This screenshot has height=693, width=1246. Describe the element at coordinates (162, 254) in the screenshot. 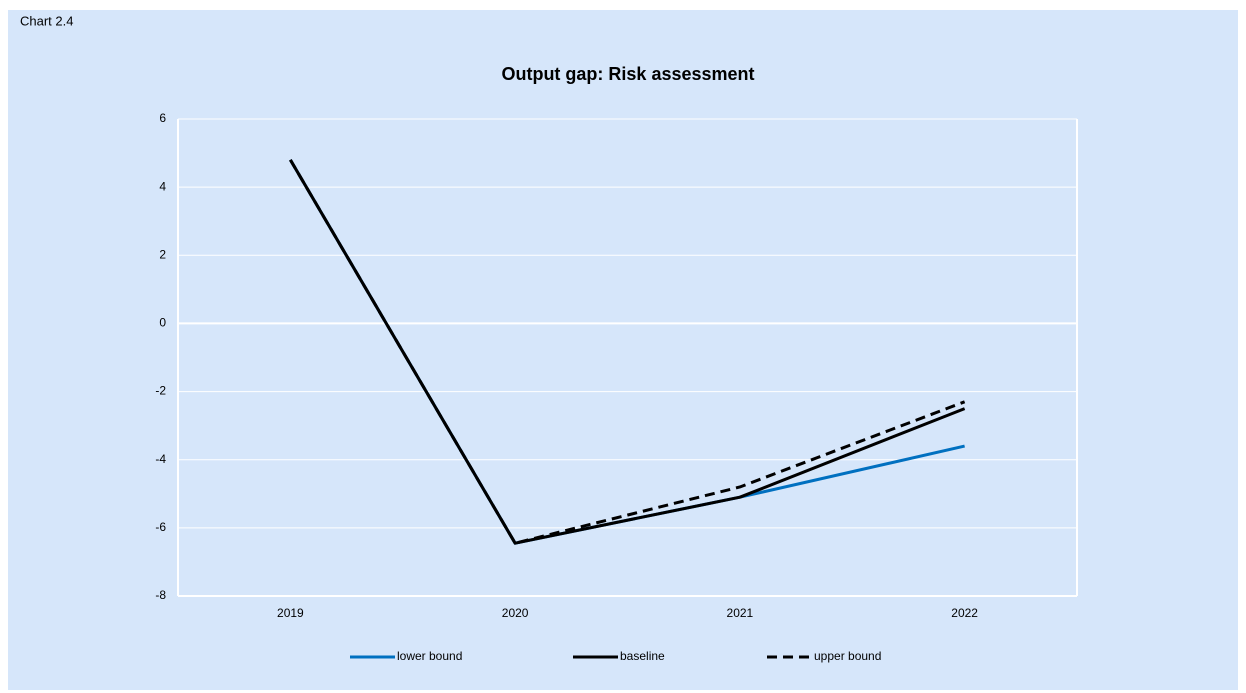

I see `y-tick-label: 2` at that location.